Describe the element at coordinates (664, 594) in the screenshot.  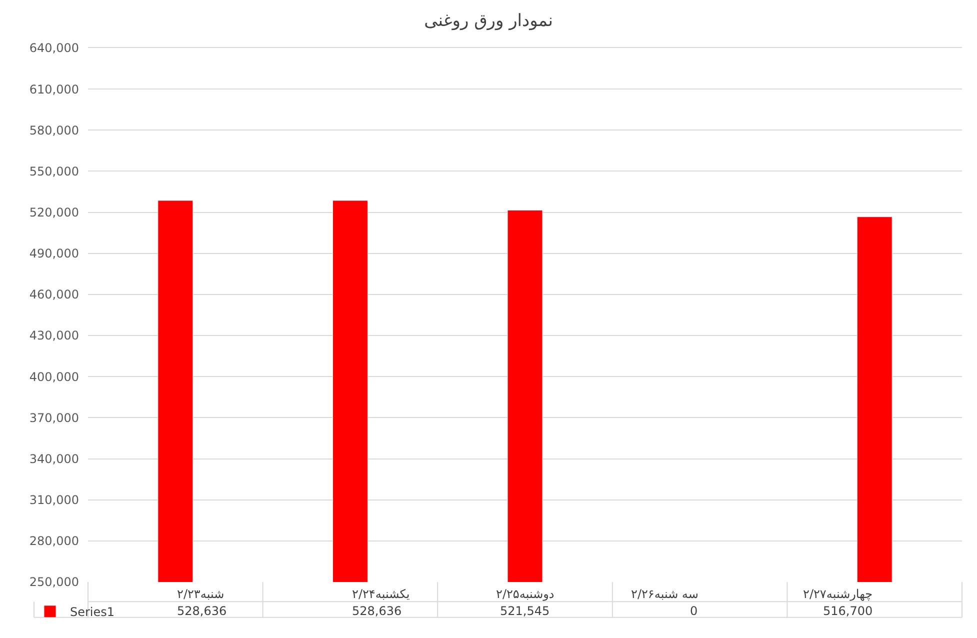
I see `x-tick-label: سه شنبه۲/۲۶` at that location.